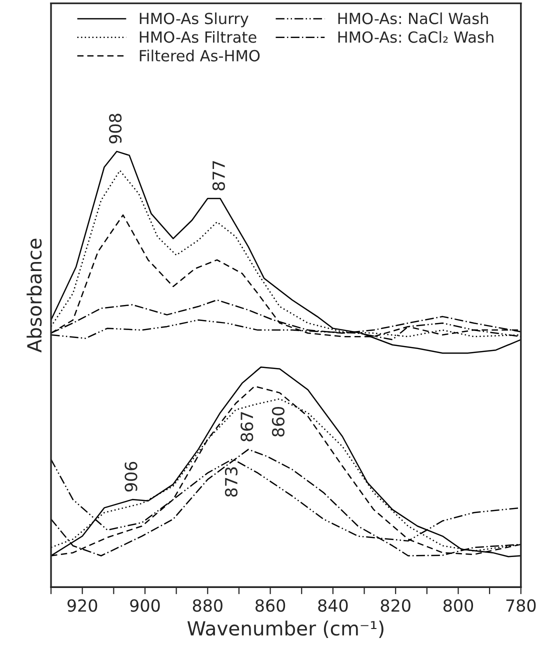 Image resolution: width=537 pixels, height=656 pixels. What do you see at coordinates (145, 605) in the screenshot?
I see `x-tick-label: 900` at bounding box center [145, 605].